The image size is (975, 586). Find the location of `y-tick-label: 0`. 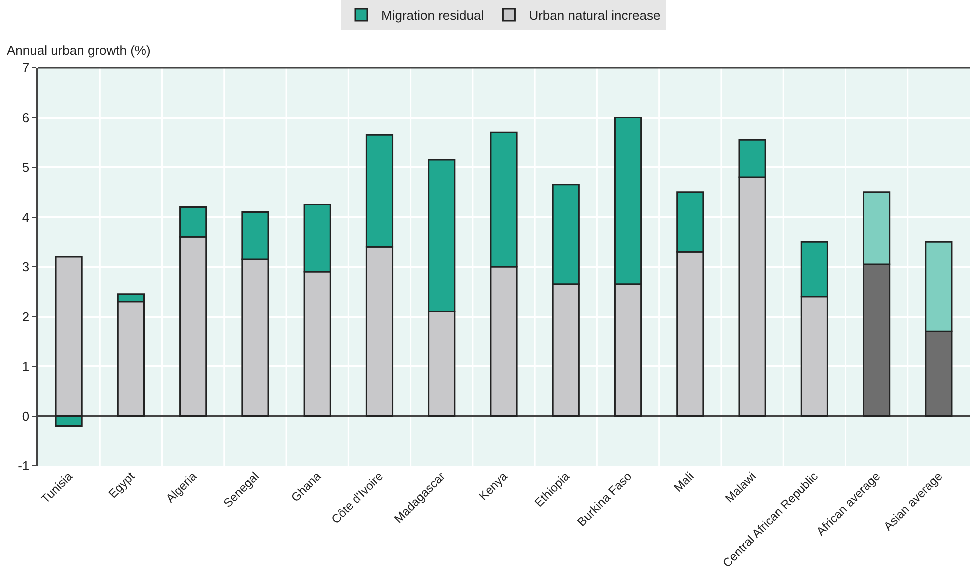

y-tick-label: 0 is located at coordinates (26, 416).